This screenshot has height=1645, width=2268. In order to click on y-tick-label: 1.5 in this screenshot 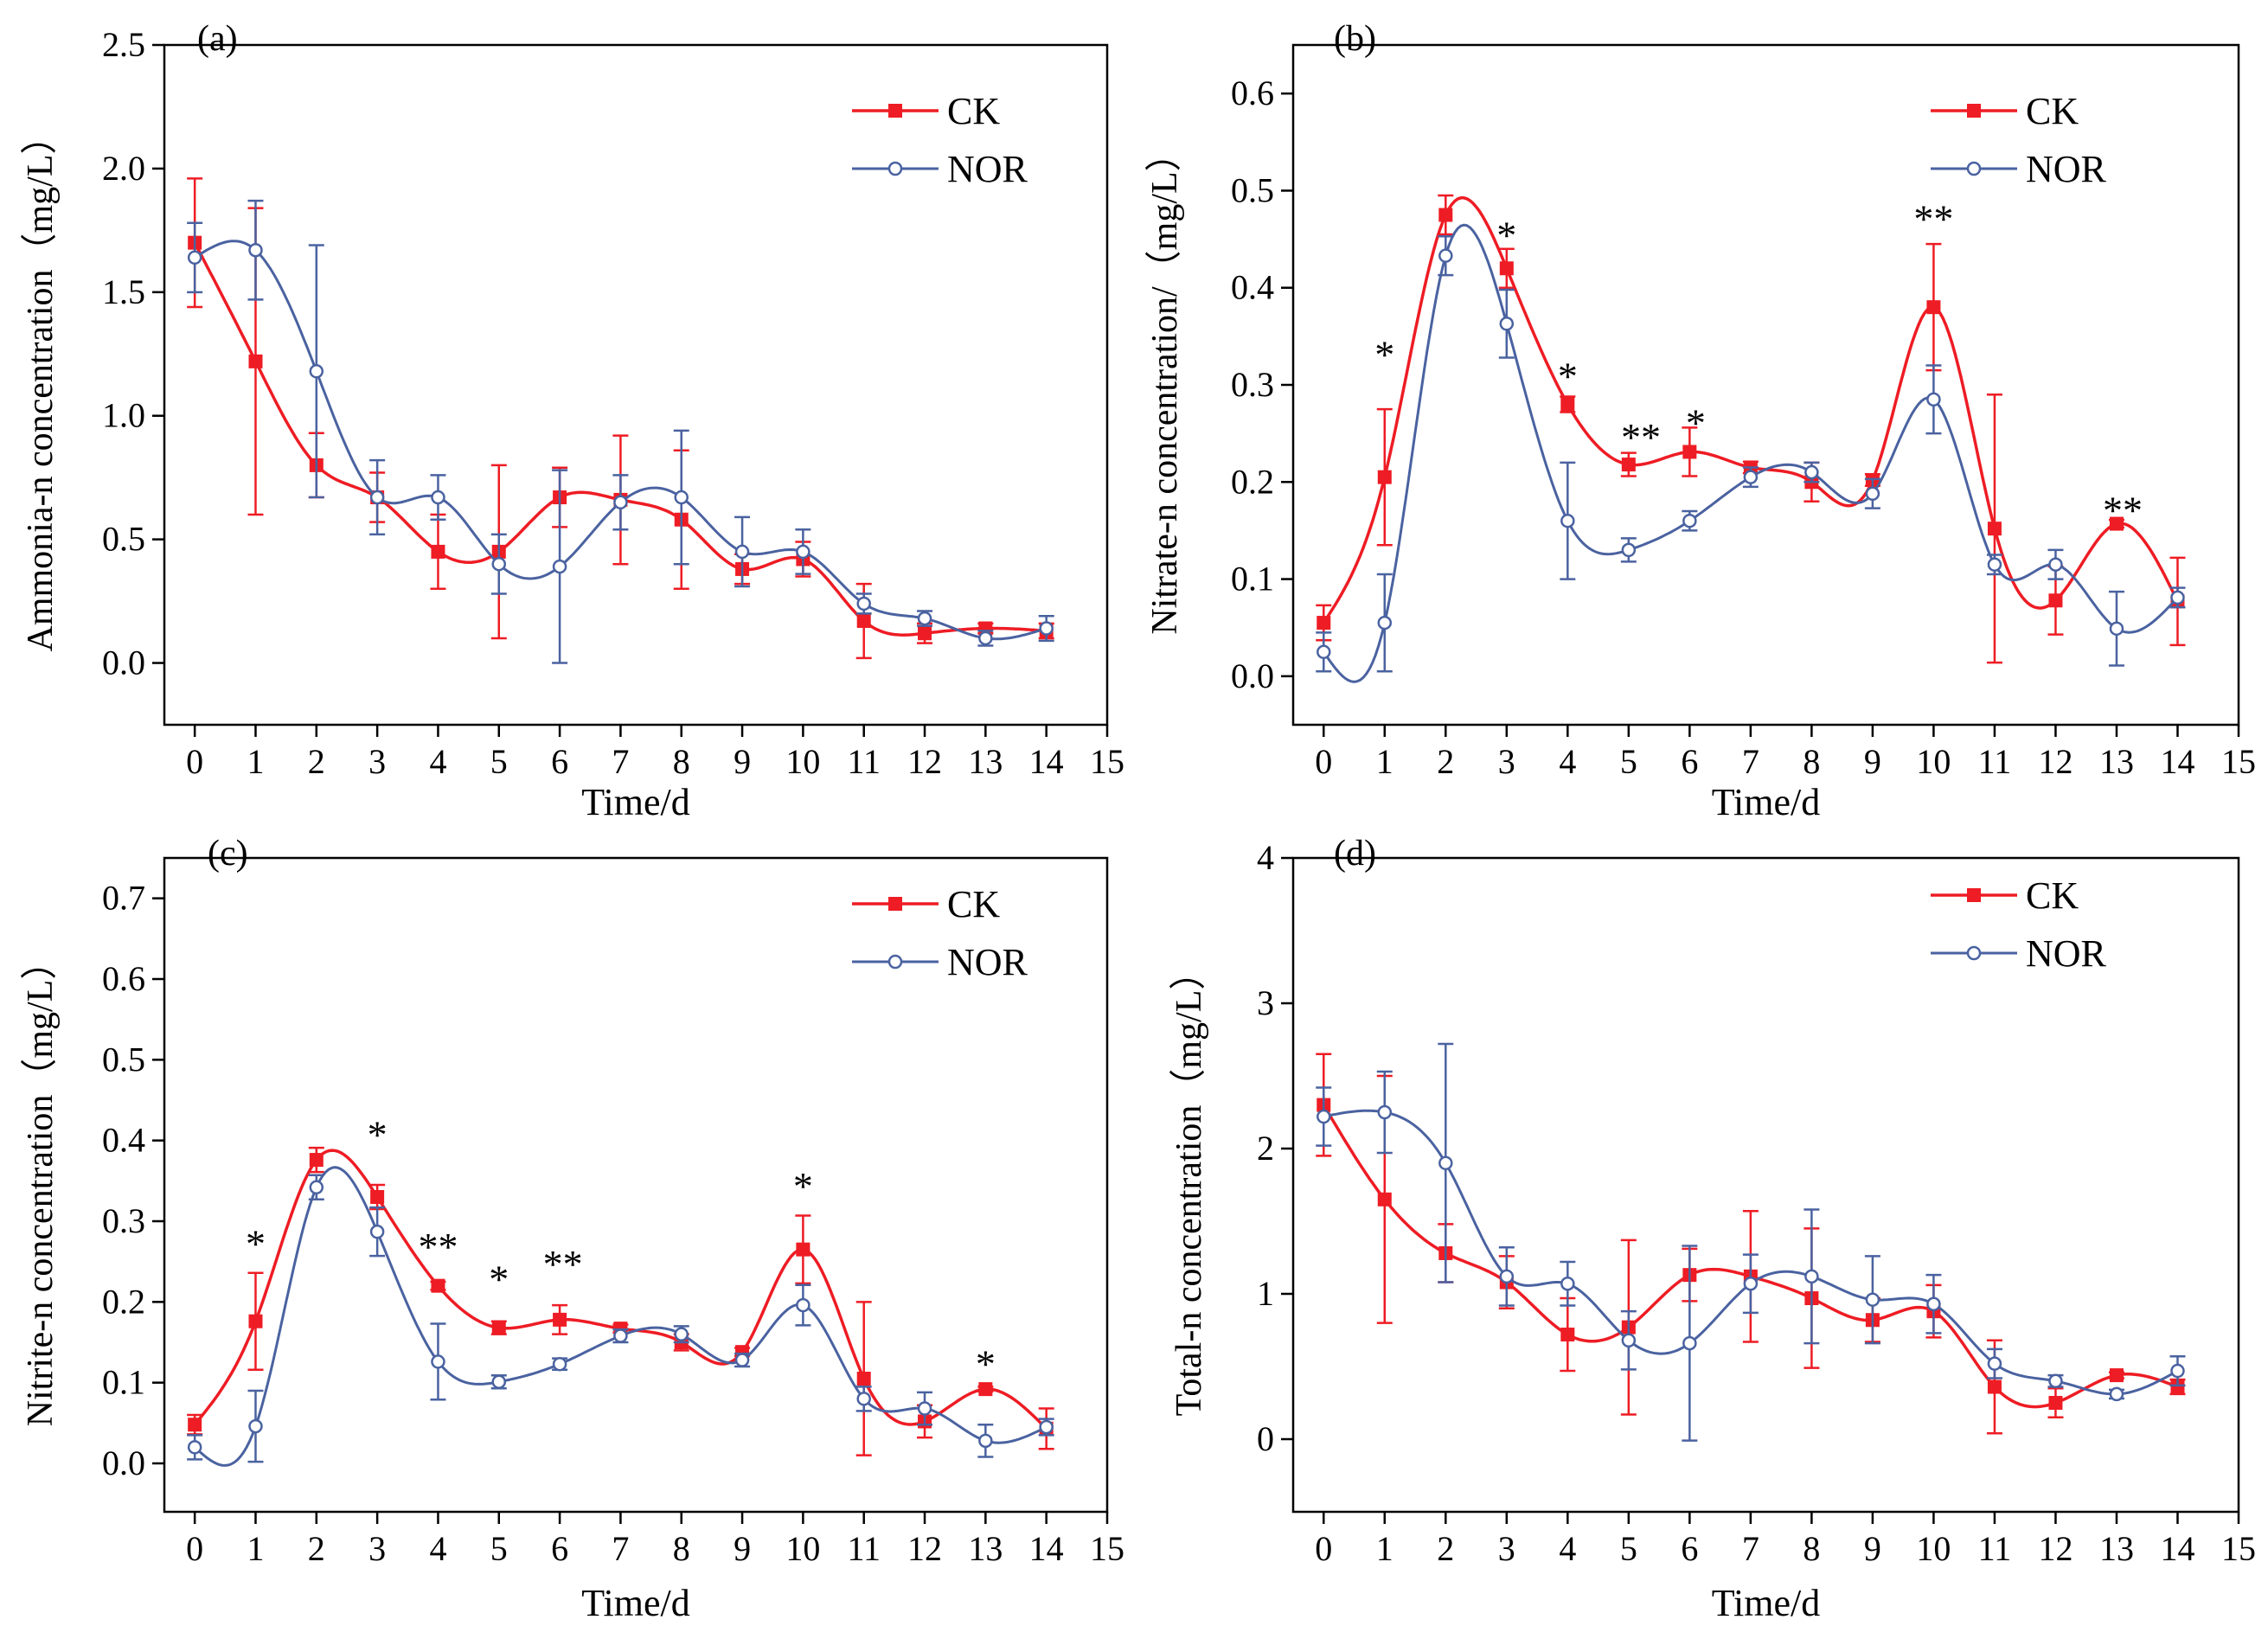, I will do `click(123, 291)`.